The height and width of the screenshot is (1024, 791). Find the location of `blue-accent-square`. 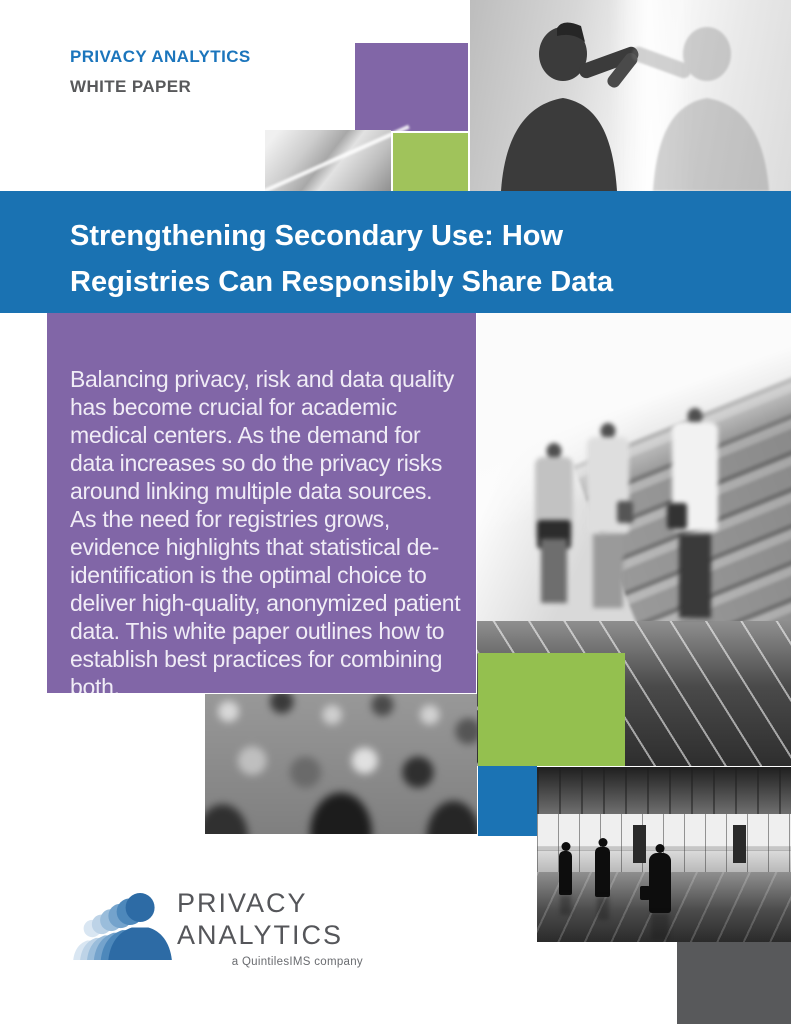

blue-accent-square is located at coordinates (507, 801).